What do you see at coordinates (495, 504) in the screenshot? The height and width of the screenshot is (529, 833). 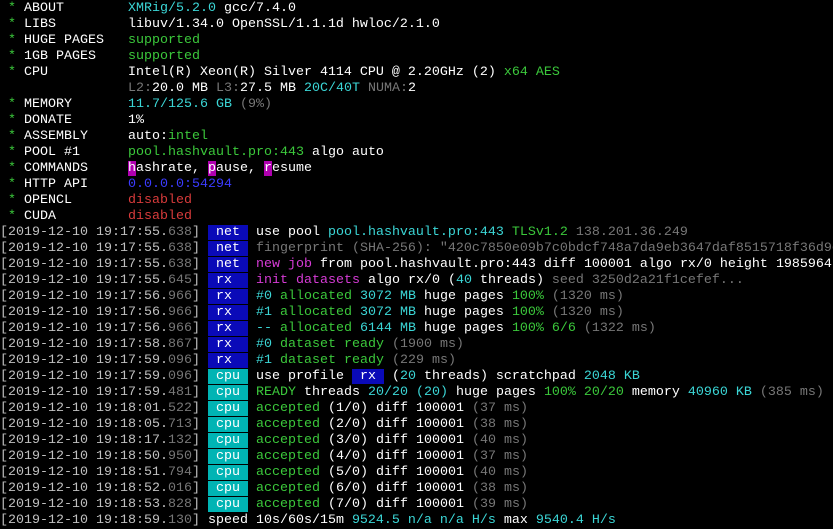 I see `log-text: (39 ms)` at bounding box center [495, 504].